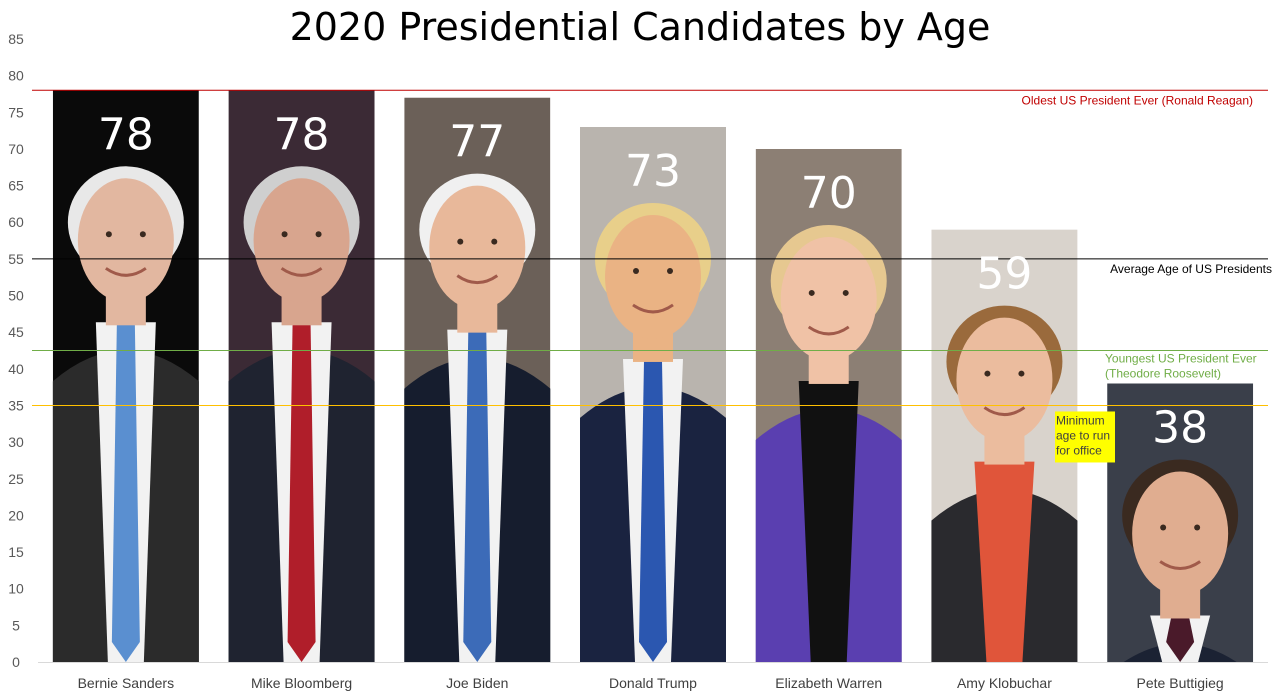 The height and width of the screenshot is (692, 1279). I want to click on data-label: 38, so click(1180, 427).